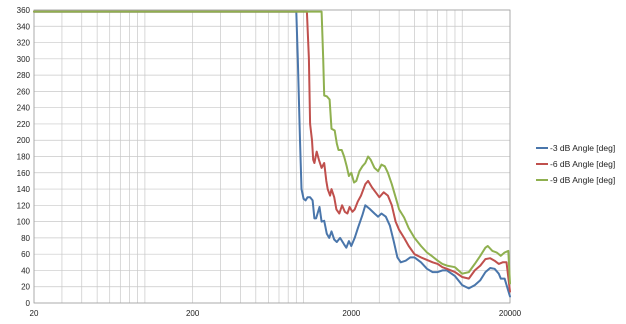 Image resolution: width=626 pixels, height=324 pixels. What do you see at coordinates (24, 140) in the screenshot?
I see `y-tick-label: 200` at bounding box center [24, 140].